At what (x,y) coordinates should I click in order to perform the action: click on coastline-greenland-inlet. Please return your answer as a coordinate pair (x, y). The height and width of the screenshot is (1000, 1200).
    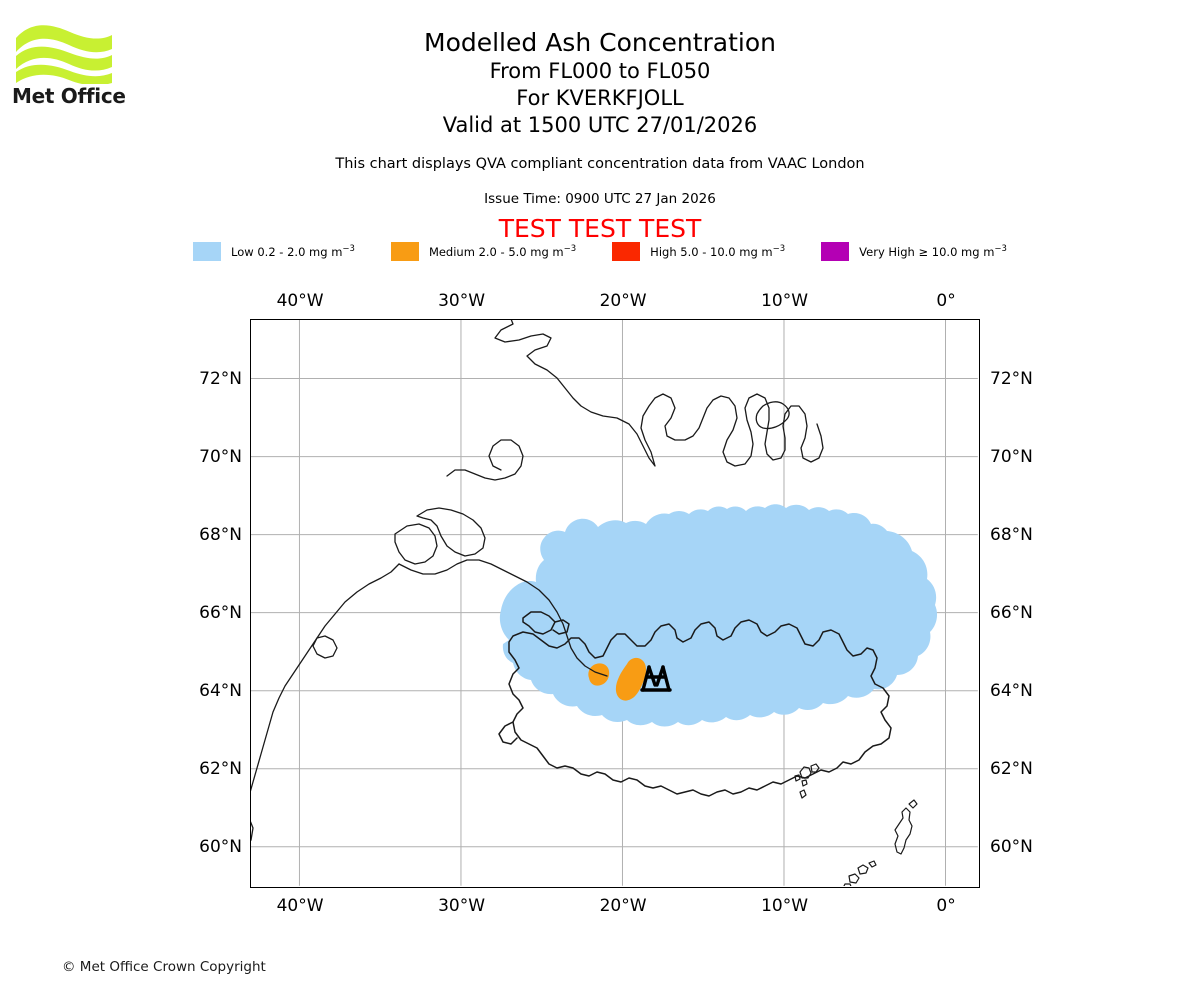
    Looking at the image, I should click on (451, 532).